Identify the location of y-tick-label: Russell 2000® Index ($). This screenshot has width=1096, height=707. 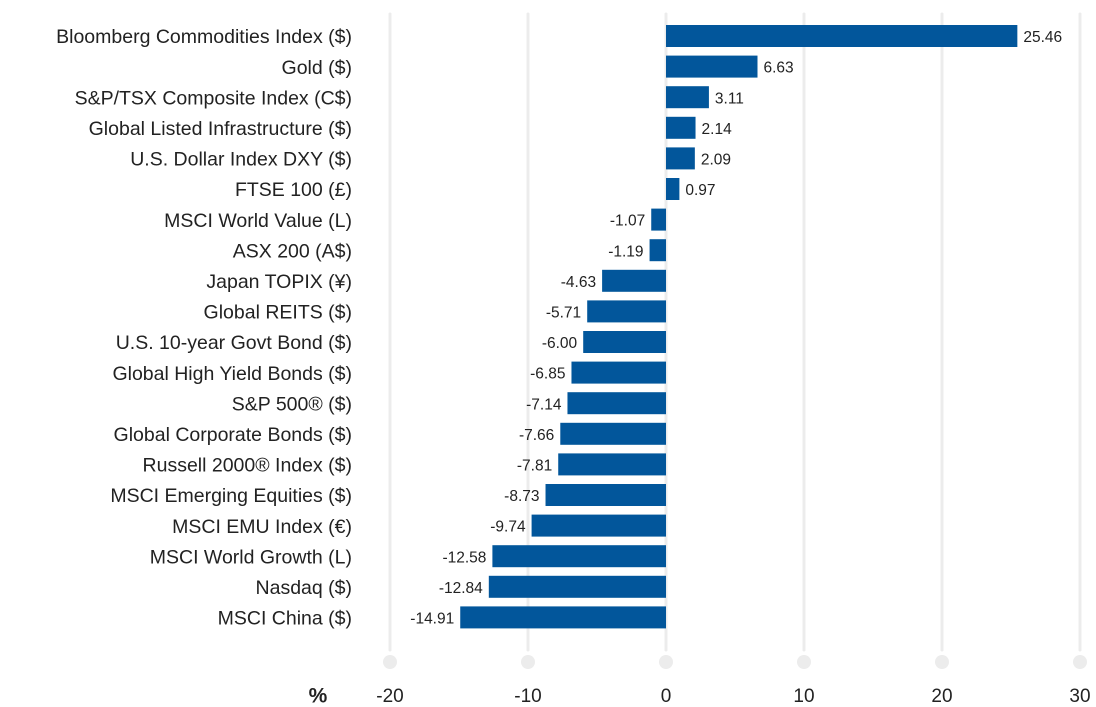
(247, 466).